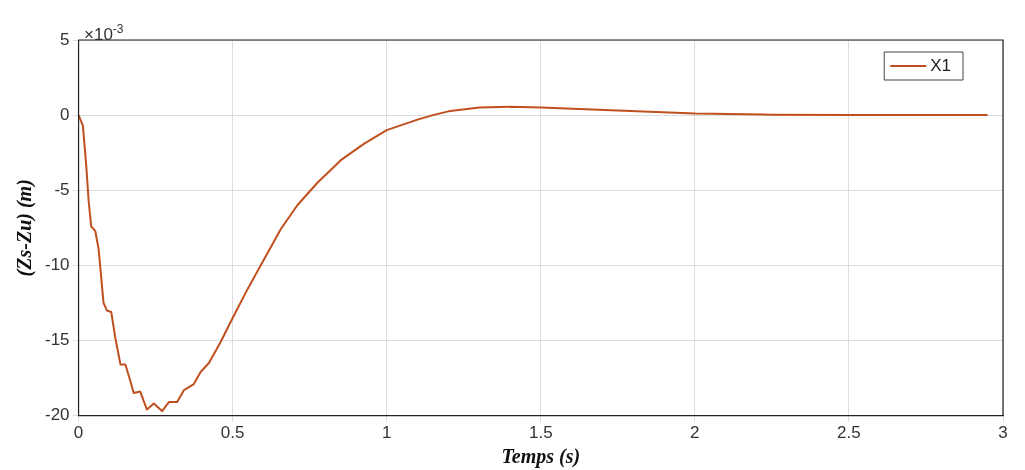 This screenshot has width=1025, height=470. Describe the element at coordinates (57, 265) in the screenshot. I see `y-tick-label: -10` at that location.